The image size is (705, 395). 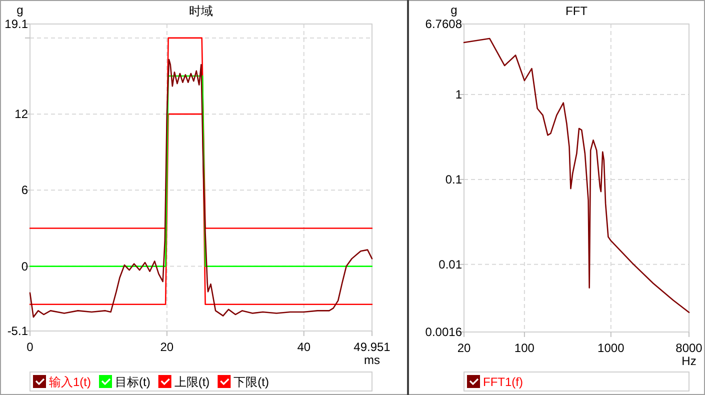 What do you see at coordinates (17, 331) in the screenshot?
I see `y-tick-label: -5.1` at bounding box center [17, 331].